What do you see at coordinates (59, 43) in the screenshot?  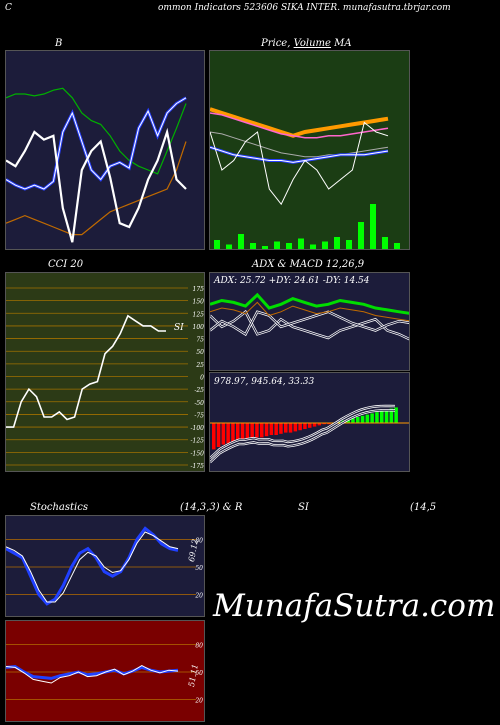 I see `bollinger-title: B` at bounding box center [59, 43].